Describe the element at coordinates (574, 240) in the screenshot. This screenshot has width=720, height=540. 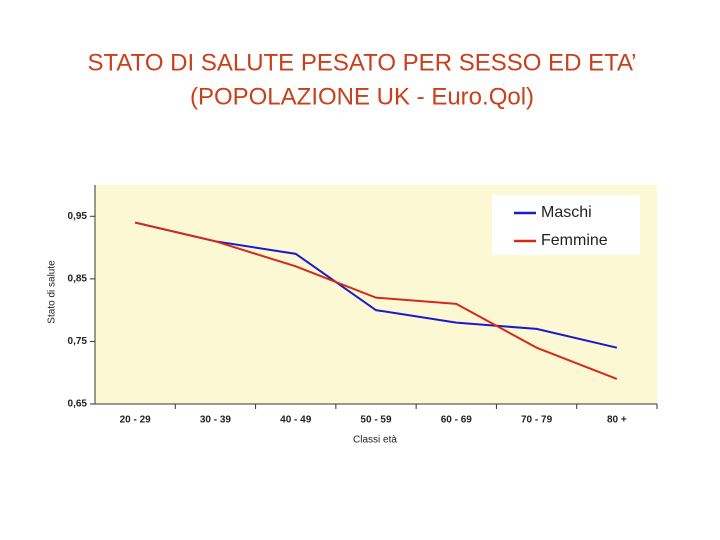
I see `legend-label: Femmine` at that location.